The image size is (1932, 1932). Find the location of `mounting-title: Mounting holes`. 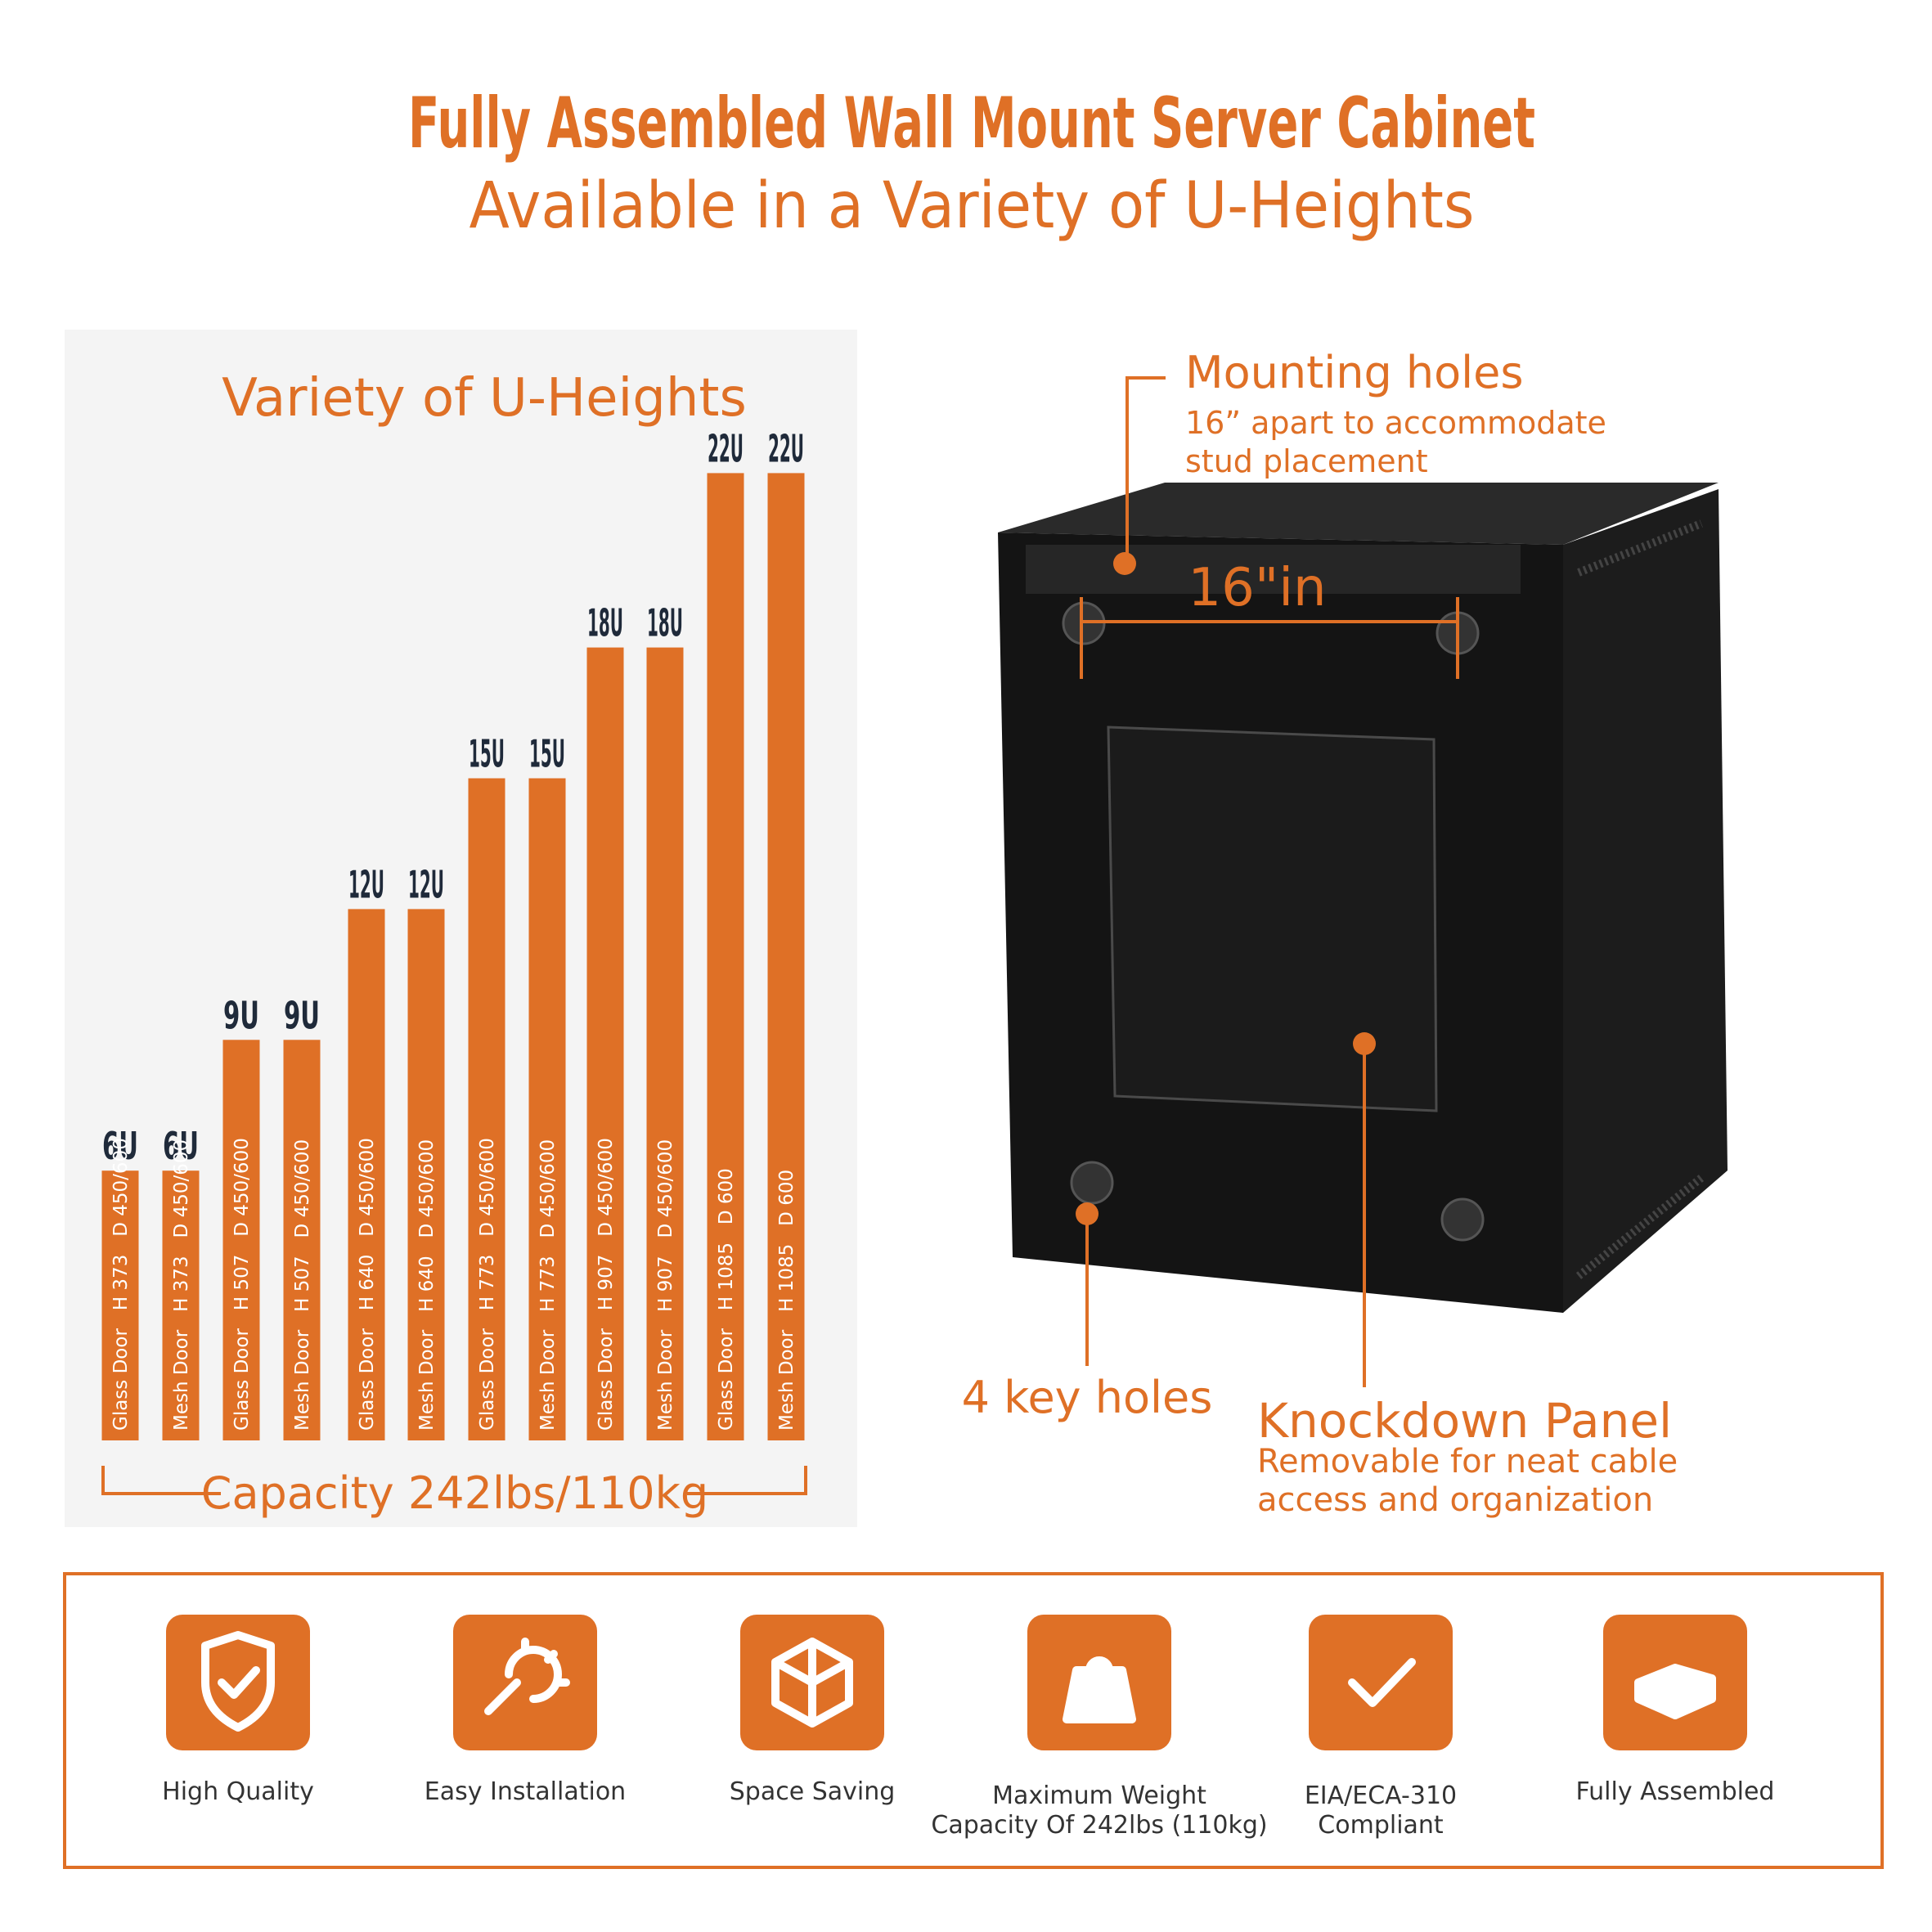

mounting-title: Mounting holes is located at coordinates (1355, 372).